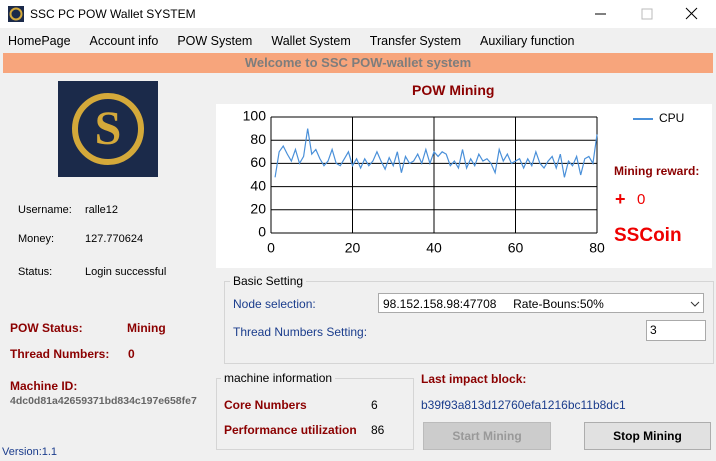 The image size is (716, 461). Describe the element at coordinates (46, 328) in the screenshot. I see `label: POW Status:` at that location.